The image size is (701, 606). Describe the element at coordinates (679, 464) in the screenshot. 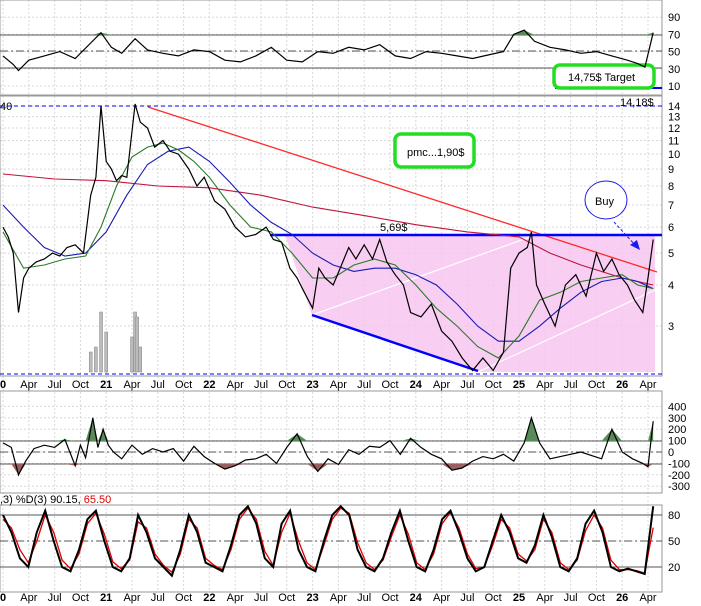

I see `cci-y-tick: -100` at that location.